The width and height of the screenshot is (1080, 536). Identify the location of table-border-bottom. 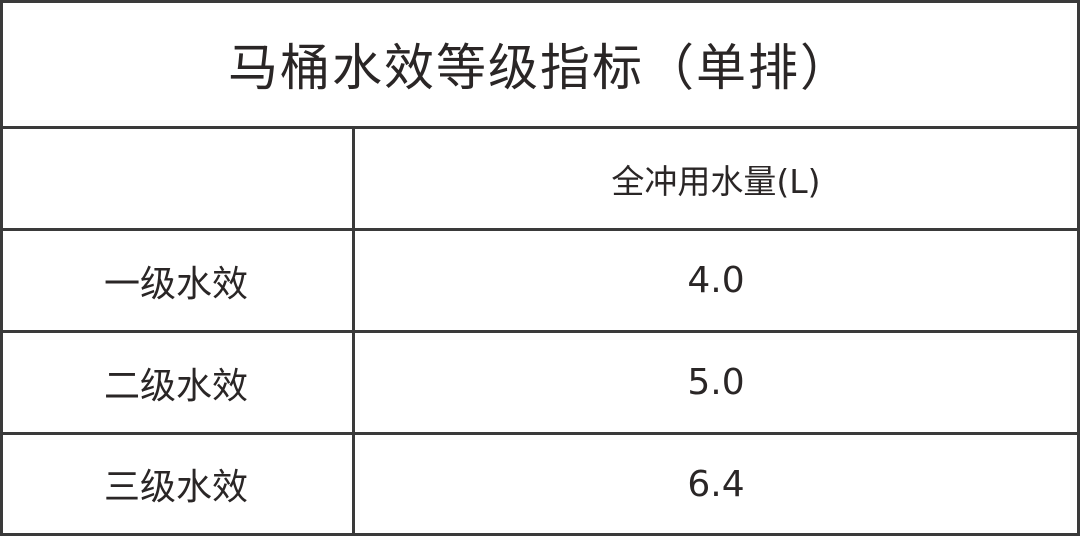
(540, 534).